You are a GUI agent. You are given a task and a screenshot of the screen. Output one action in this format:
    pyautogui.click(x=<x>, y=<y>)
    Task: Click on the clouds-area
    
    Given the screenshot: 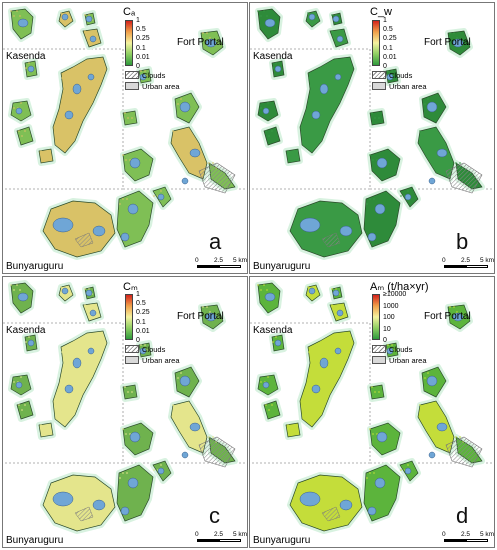 What is the action you would take?
    pyautogui.click(x=464, y=178)
    